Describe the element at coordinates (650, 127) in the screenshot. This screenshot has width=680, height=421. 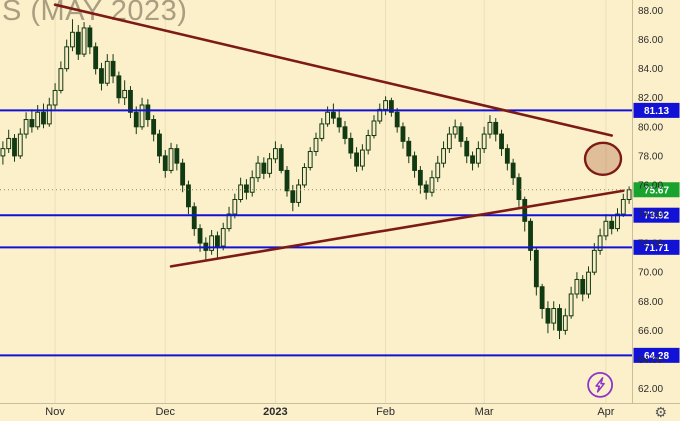
I see `price-axis-label: 80.00` at that location.